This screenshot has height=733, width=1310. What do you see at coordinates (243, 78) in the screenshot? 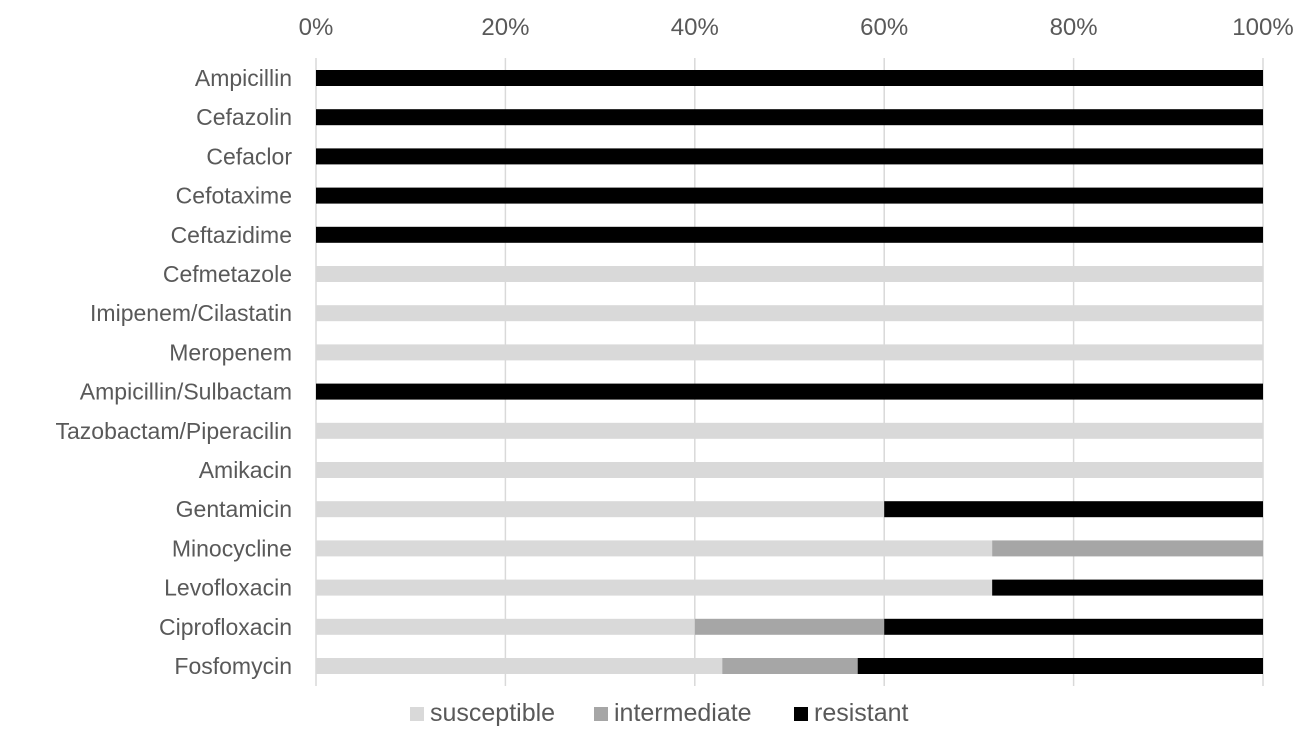
I see `category-label: Ampicillin` at bounding box center [243, 78].